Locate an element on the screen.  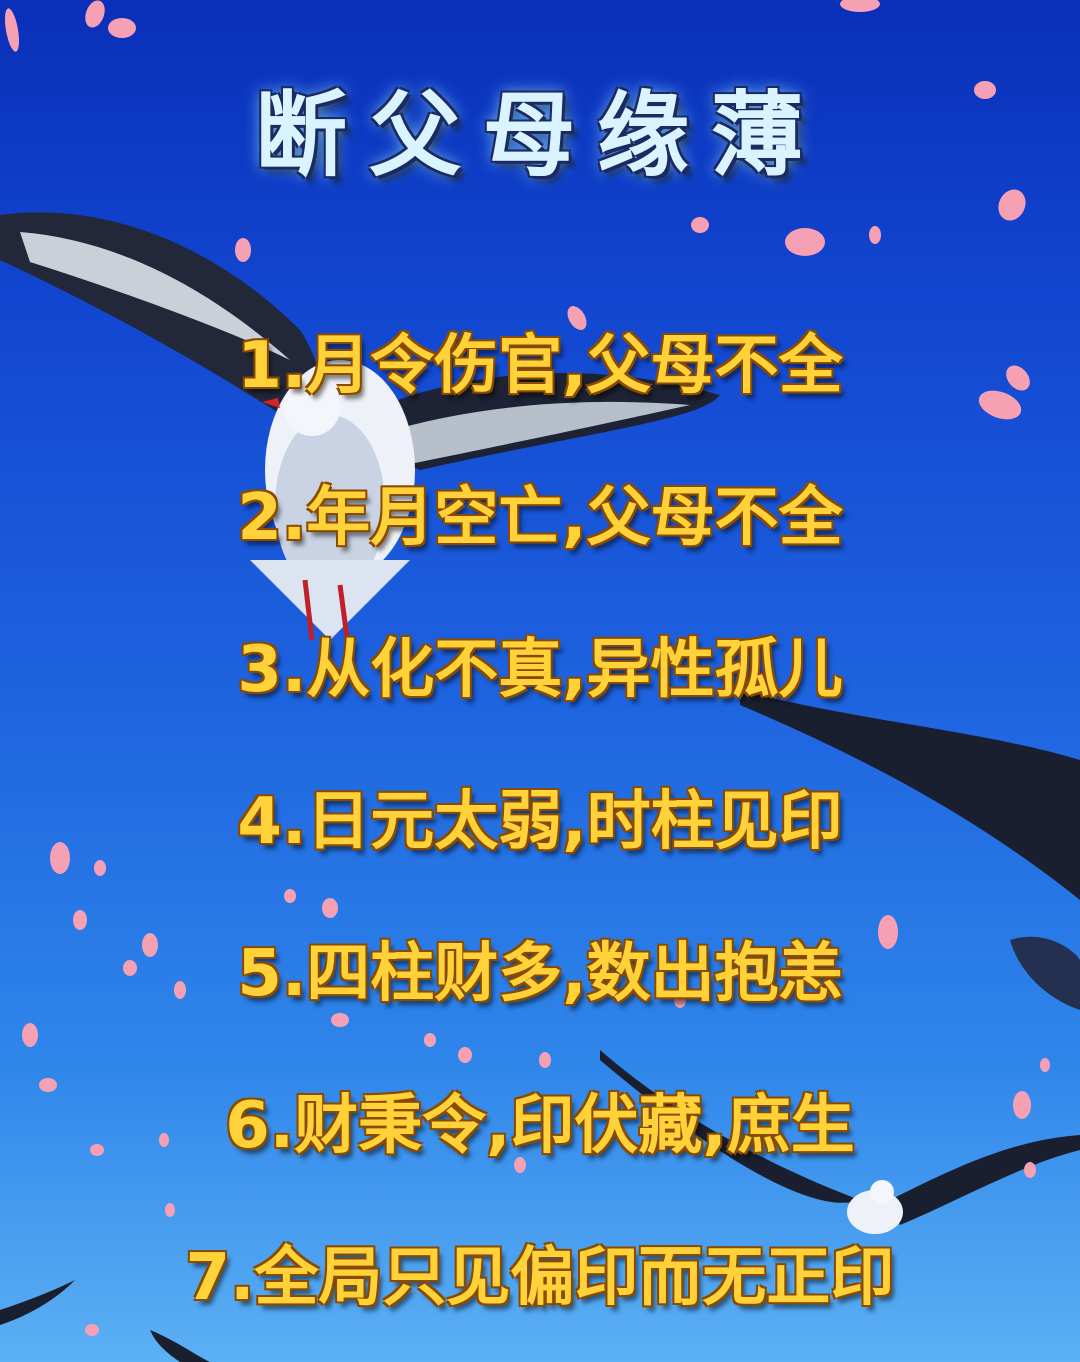
list-item: 6.财秉令,印伏藏,庶生 is located at coordinates (540, 1126).